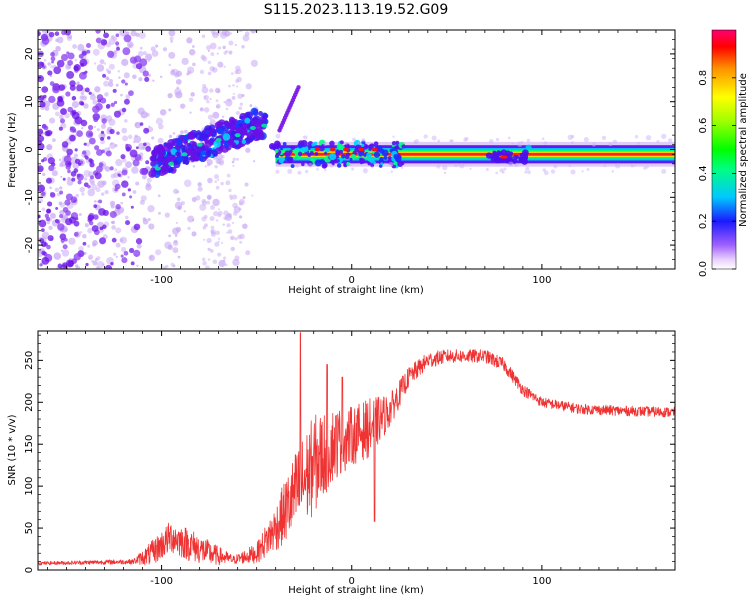 This screenshot has width=750, height=600. What do you see at coordinates (12, 150) in the screenshot?
I see `spectrogram-ylabel: Frequency (Hz)` at bounding box center [12, 150].